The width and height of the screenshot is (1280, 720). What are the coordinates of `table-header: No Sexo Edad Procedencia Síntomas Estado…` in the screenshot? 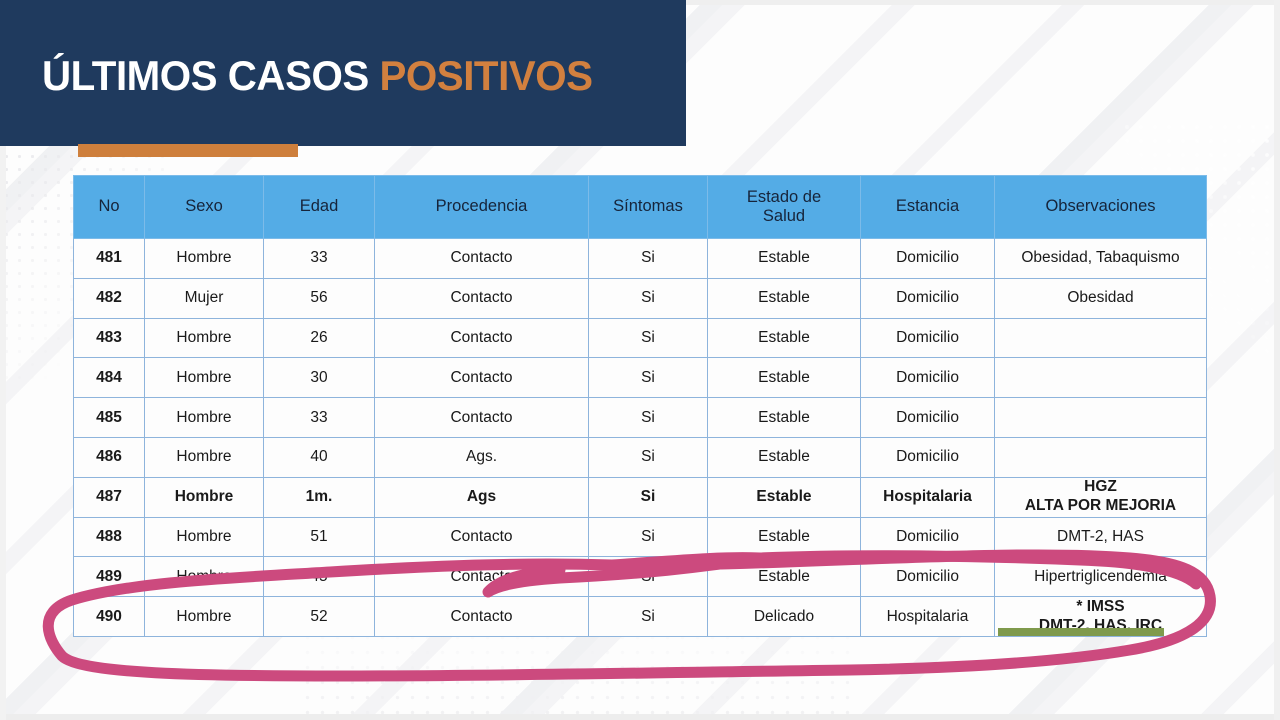 It's located at (640, 207).